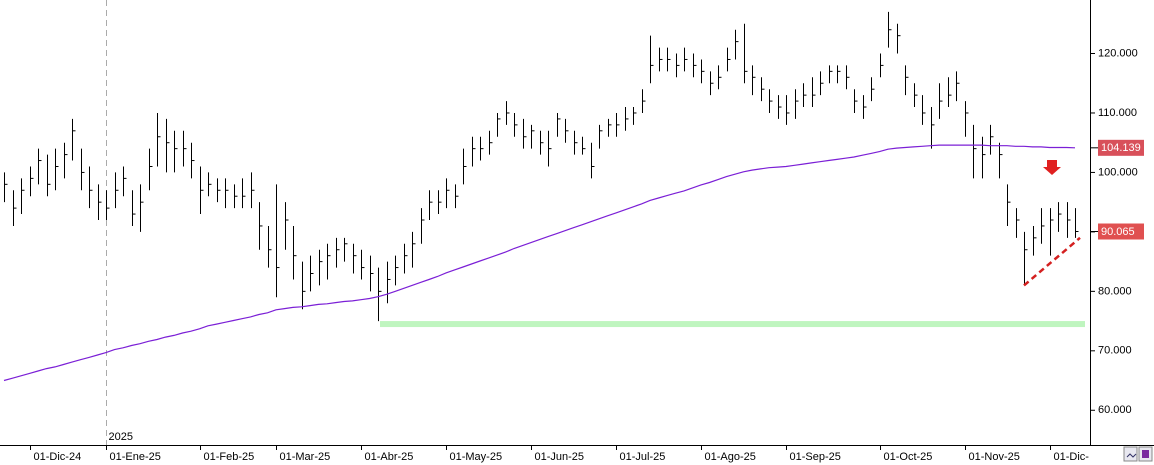 The image size is (1154, 465). Describe the element at coordinates (1052, 167) in the screenshot. I see `down-arrow` at that location.